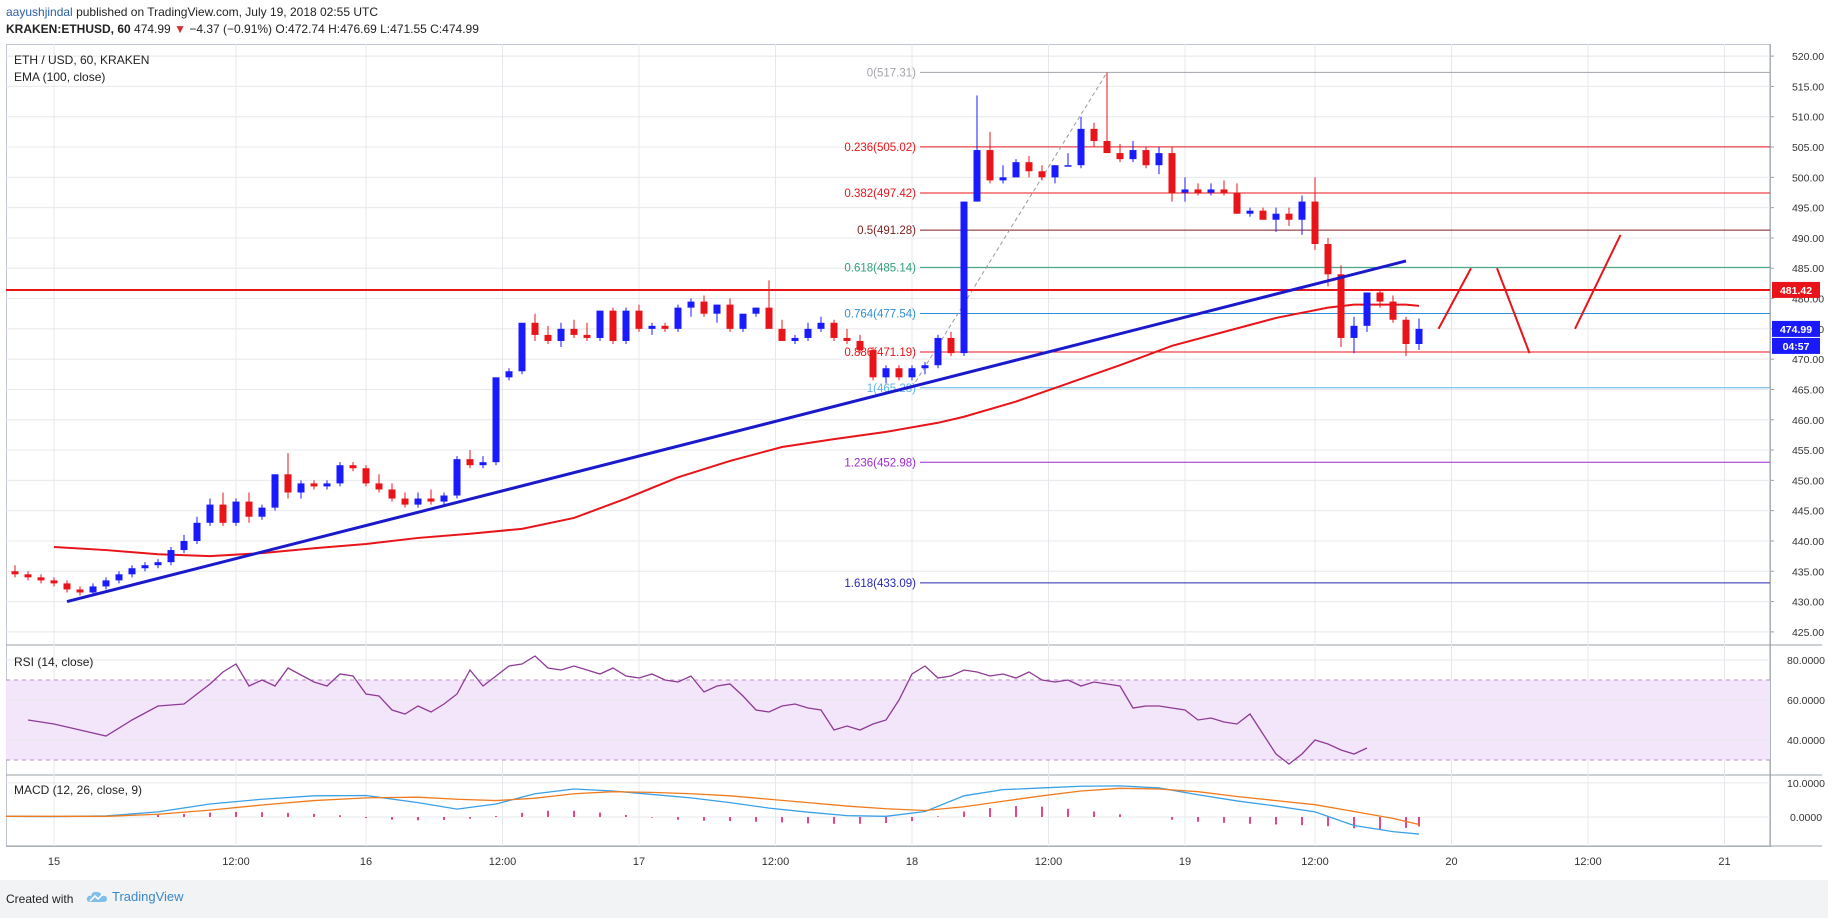 The height and width of the screenshot is (918, 1828). Describe the element at coordinates (888, 720) in the screenshot. I see `rsi-band` at that location.